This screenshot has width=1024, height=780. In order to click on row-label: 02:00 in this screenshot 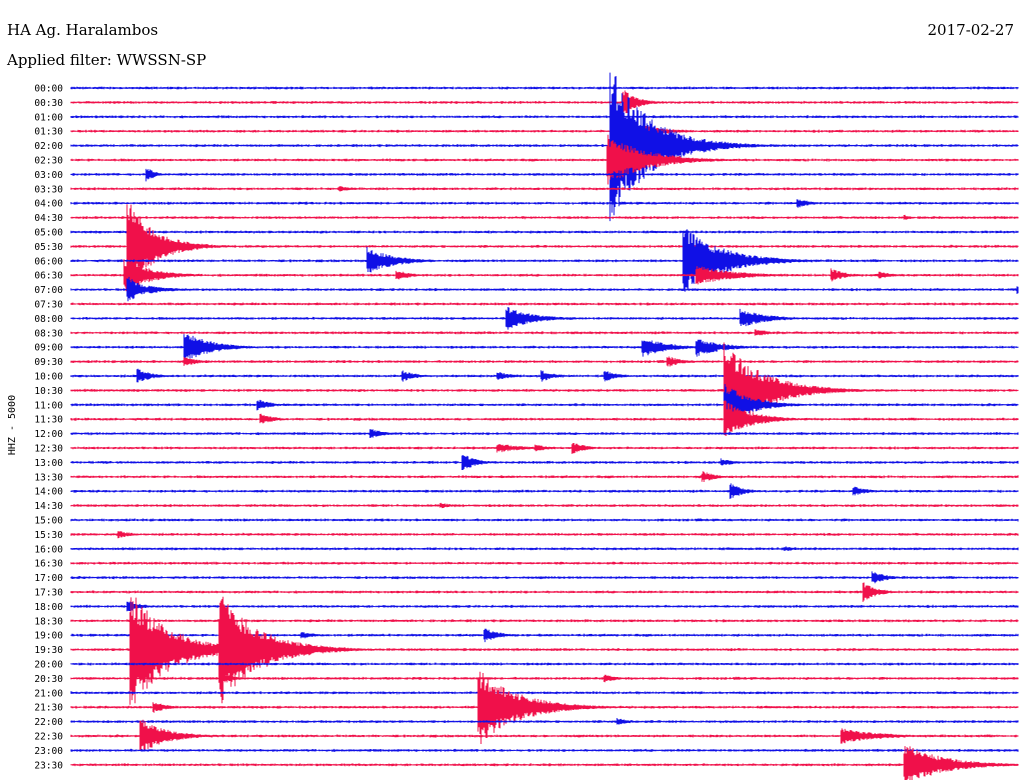, I will do `click(48, 146)`.